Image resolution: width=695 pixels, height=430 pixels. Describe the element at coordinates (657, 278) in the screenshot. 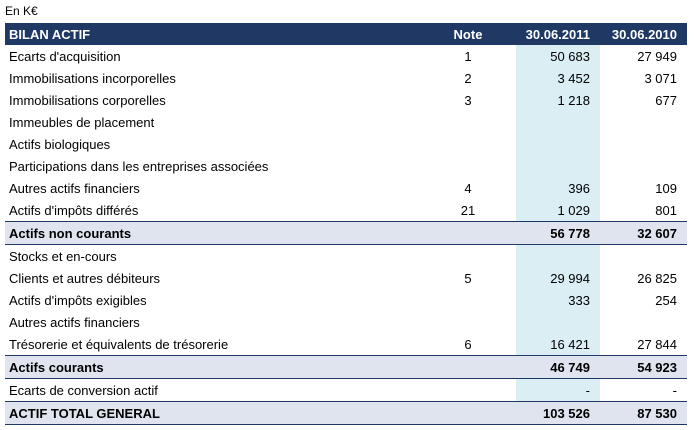

I see `cell: 26 825` at that location.